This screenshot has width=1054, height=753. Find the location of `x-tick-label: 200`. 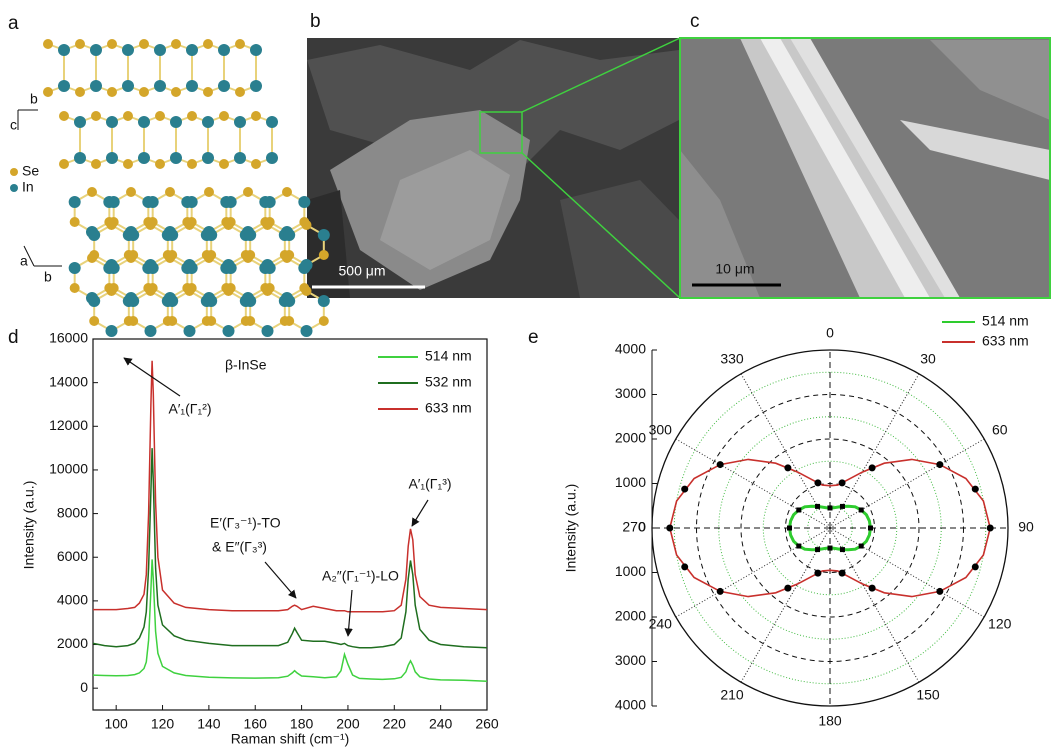

x-tick-label: 200 is located at coordinates (348, 724).